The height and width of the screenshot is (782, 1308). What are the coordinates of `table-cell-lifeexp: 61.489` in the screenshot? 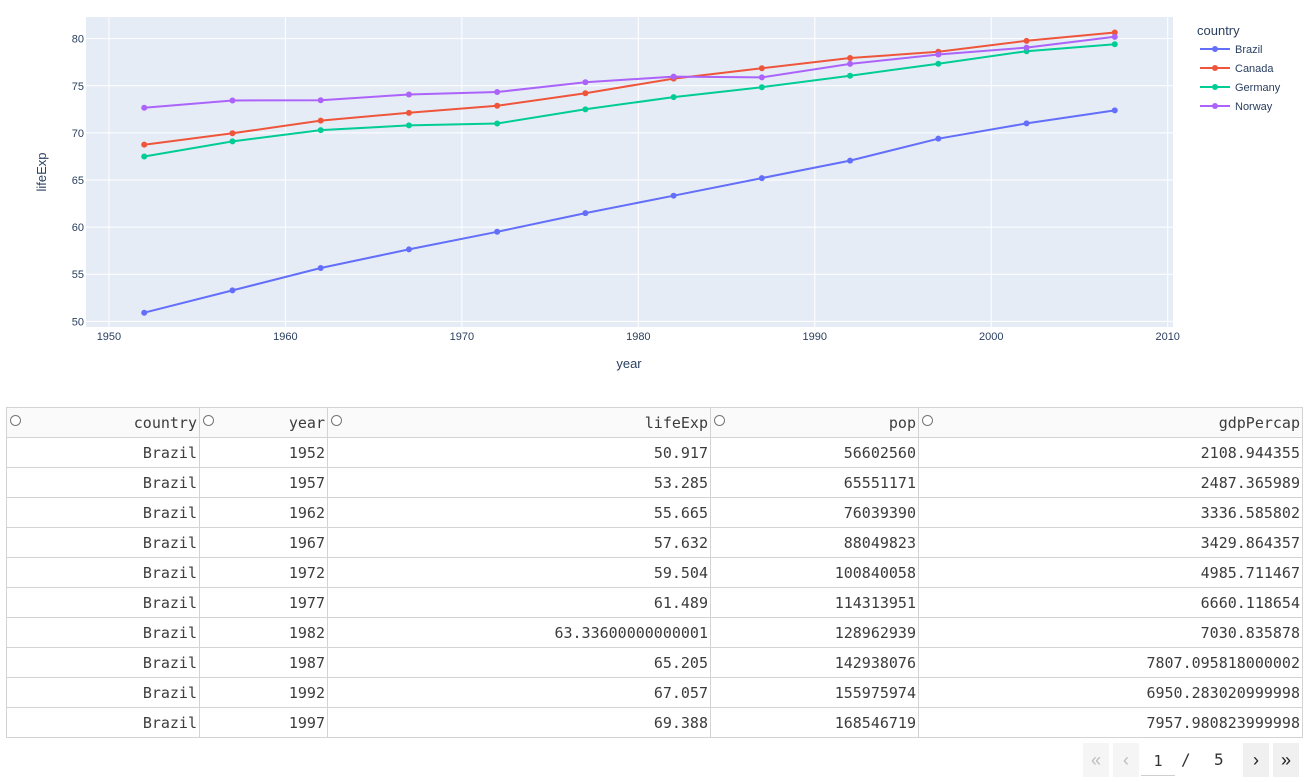 It's located at (519, 602).